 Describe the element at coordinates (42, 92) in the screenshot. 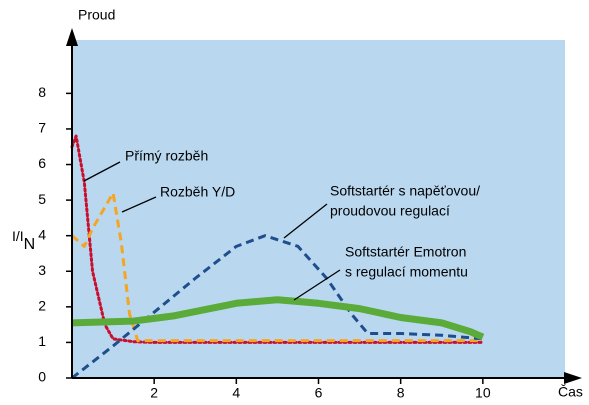

I see `y-tick-label: 8` at that location.